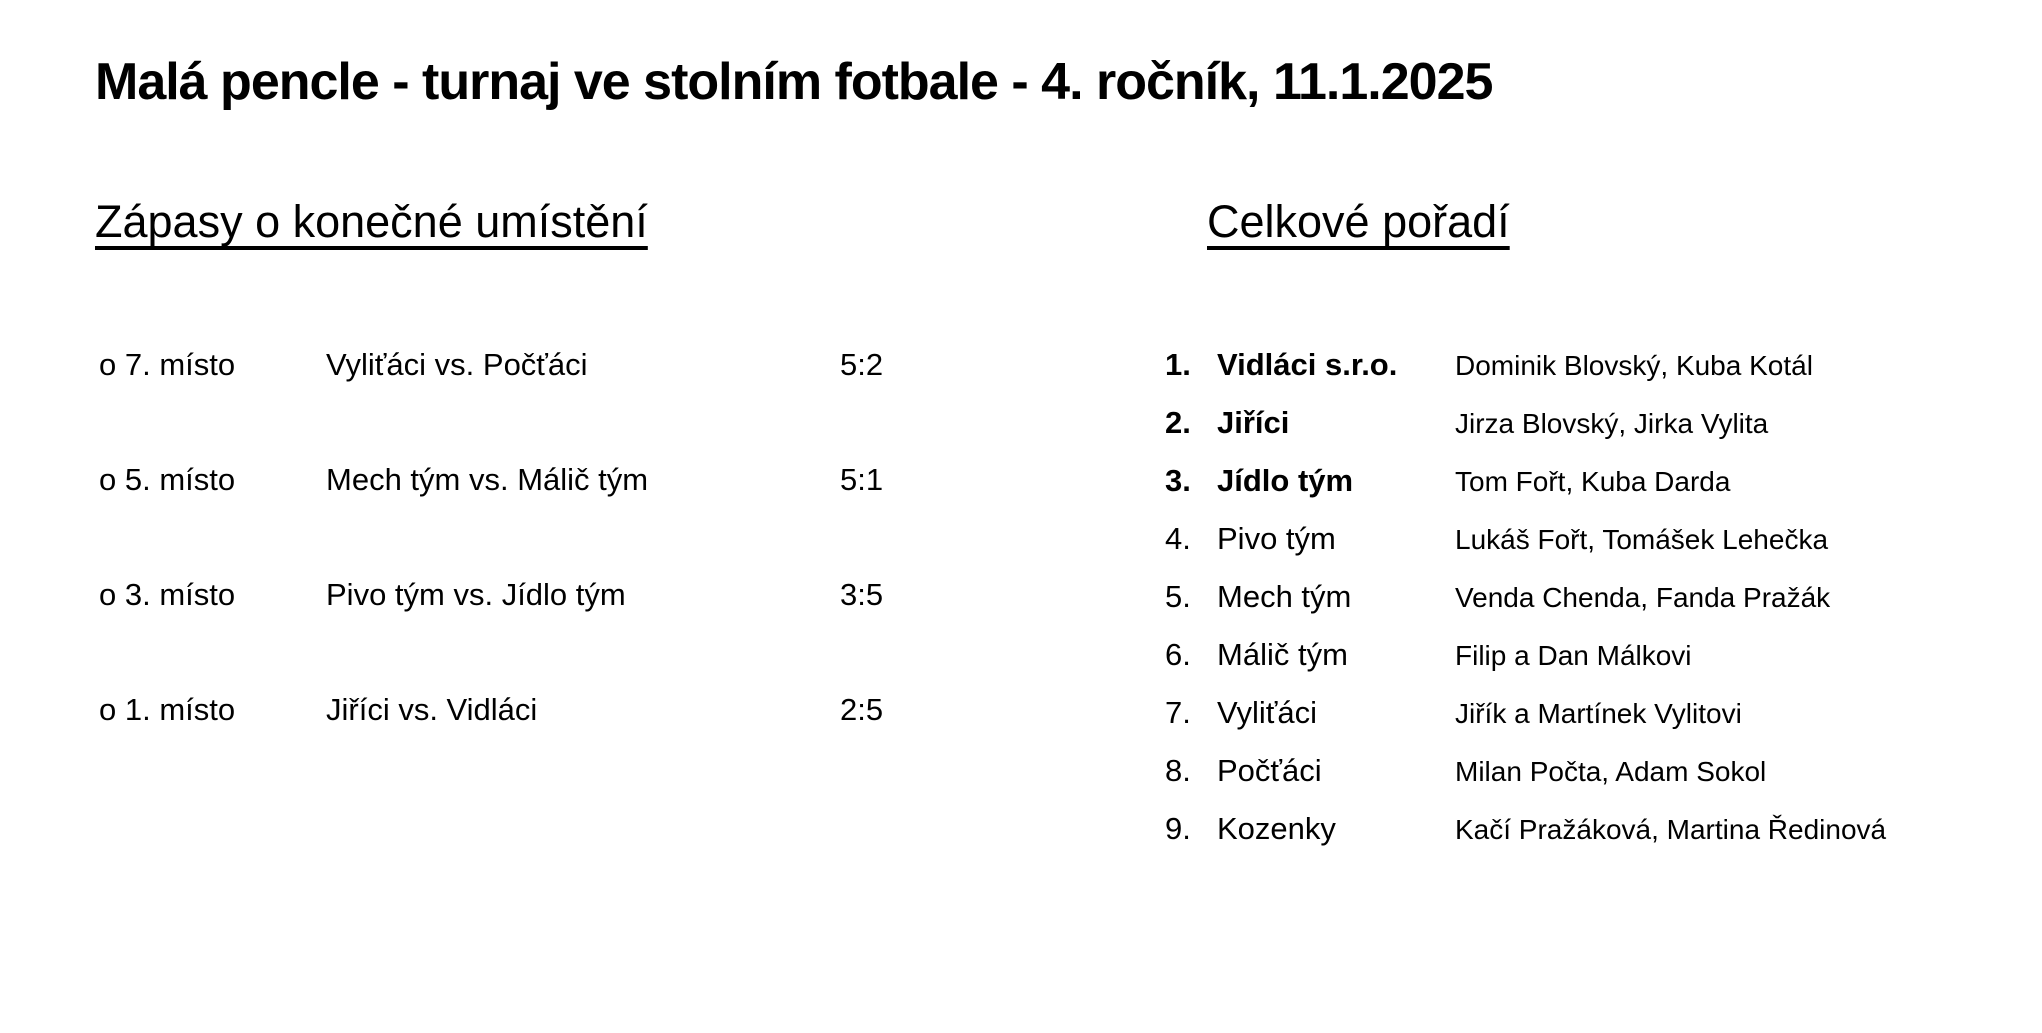  Describe the element at coordinates (1573, 655) in the screenshot. I see `standings-players: Filip a Dan Málkovi` at that location.